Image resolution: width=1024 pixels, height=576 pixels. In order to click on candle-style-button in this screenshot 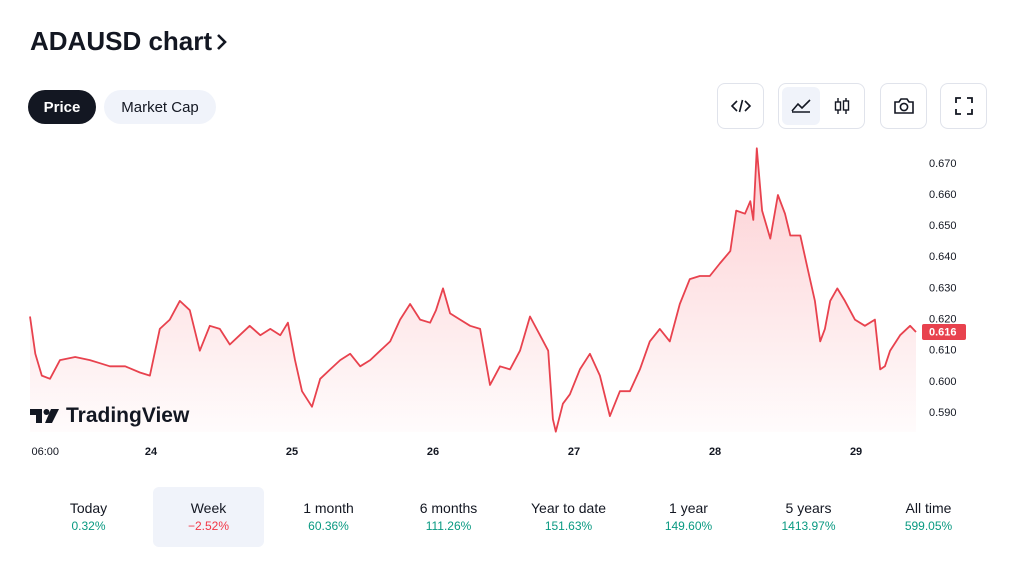, I will do `click(842, 106)`.